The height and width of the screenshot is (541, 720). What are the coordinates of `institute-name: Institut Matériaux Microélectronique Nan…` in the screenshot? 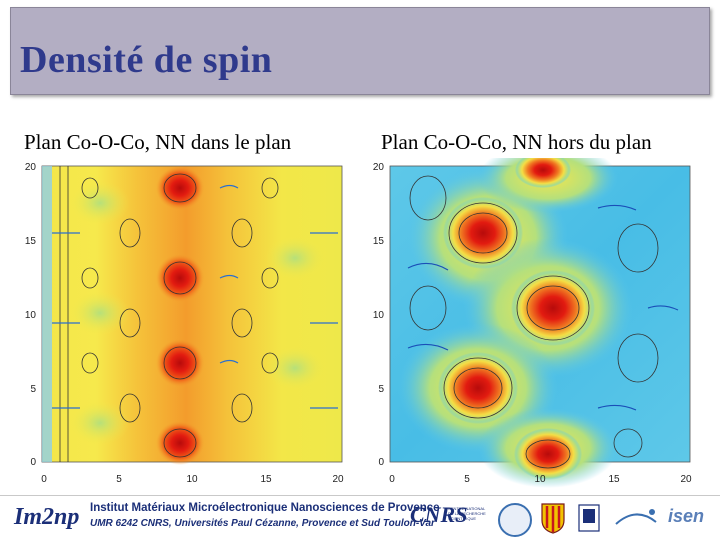 It's located at (265, 508).